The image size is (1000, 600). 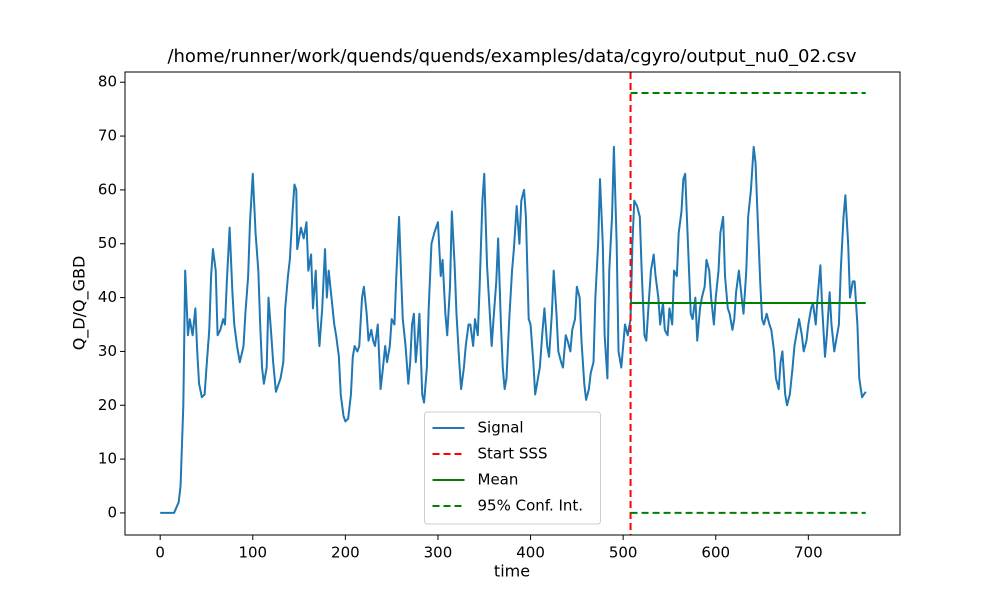 What do you see at coordinates (107, 243) in the screenshot?
I see `y-tick-label: 50` at bounding box center [107, 243].